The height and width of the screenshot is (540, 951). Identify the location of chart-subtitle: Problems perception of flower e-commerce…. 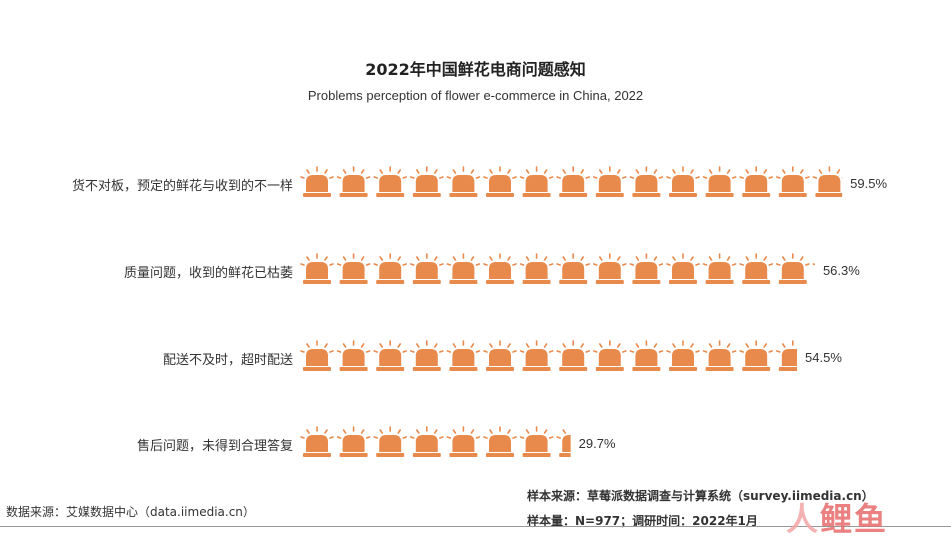
(475, 95).